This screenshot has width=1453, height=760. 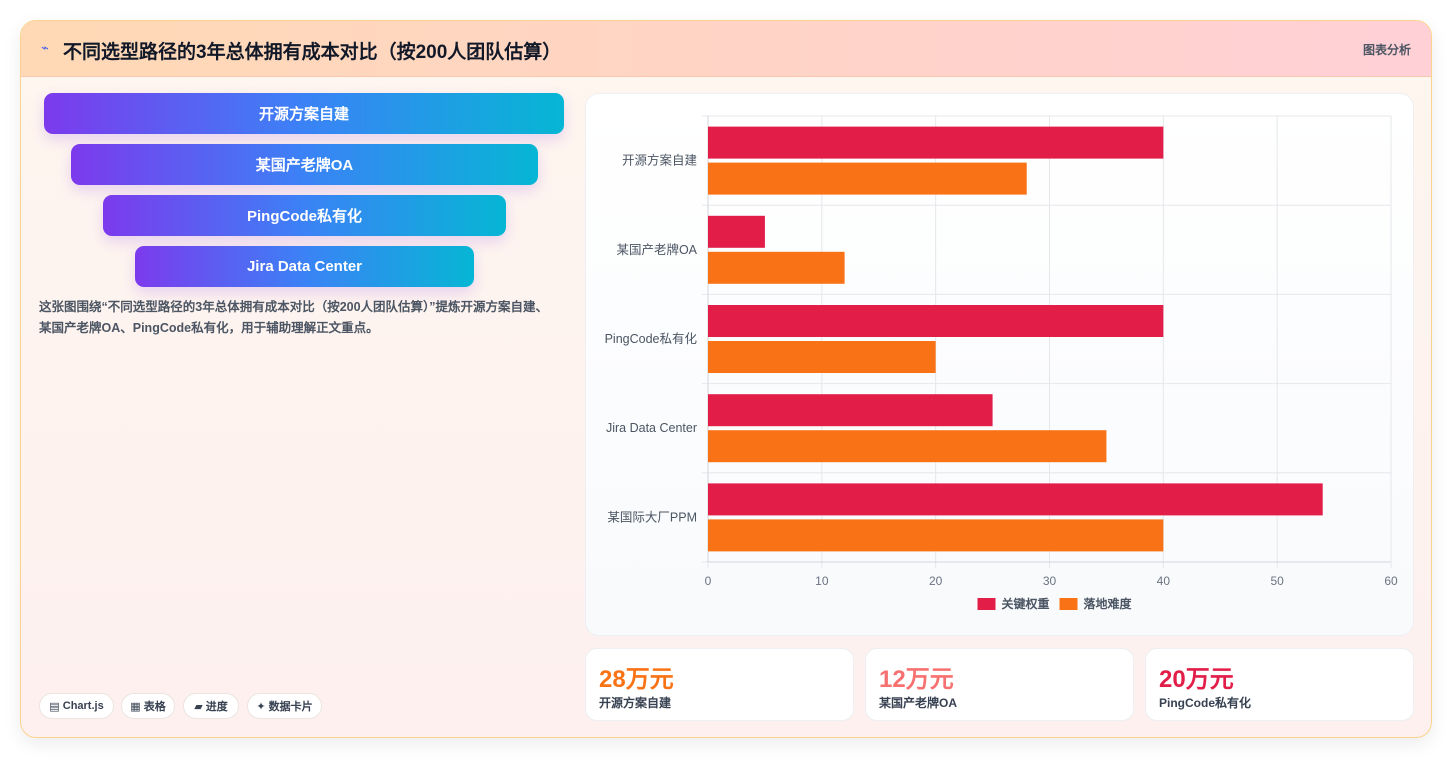 I want to click on card-header: ⌁ 不同选型路径的3年总体拥有成本对比（按200人团队估算） 图表分析, so click(x=726, y=49).